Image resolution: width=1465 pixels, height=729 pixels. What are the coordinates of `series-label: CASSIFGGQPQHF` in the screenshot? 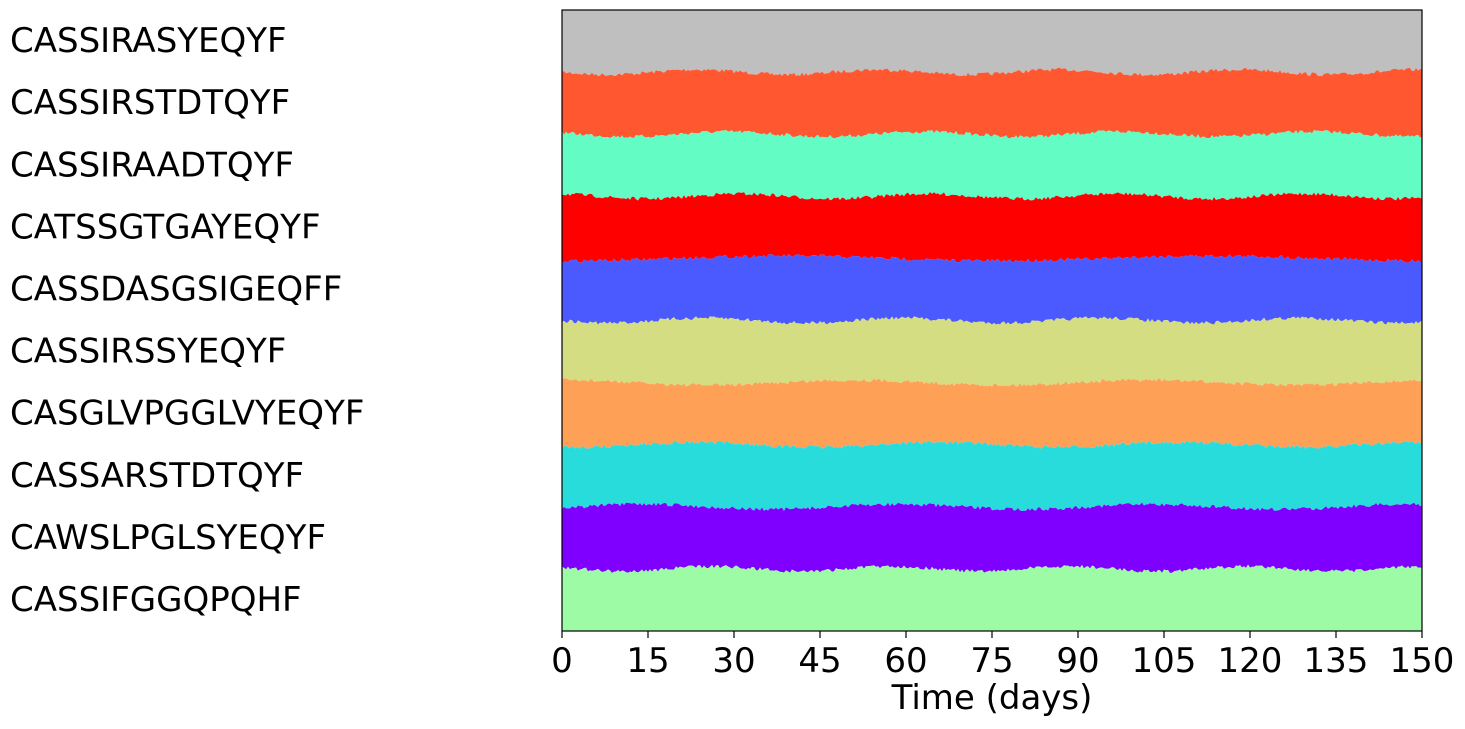 It's located at (156, 600).